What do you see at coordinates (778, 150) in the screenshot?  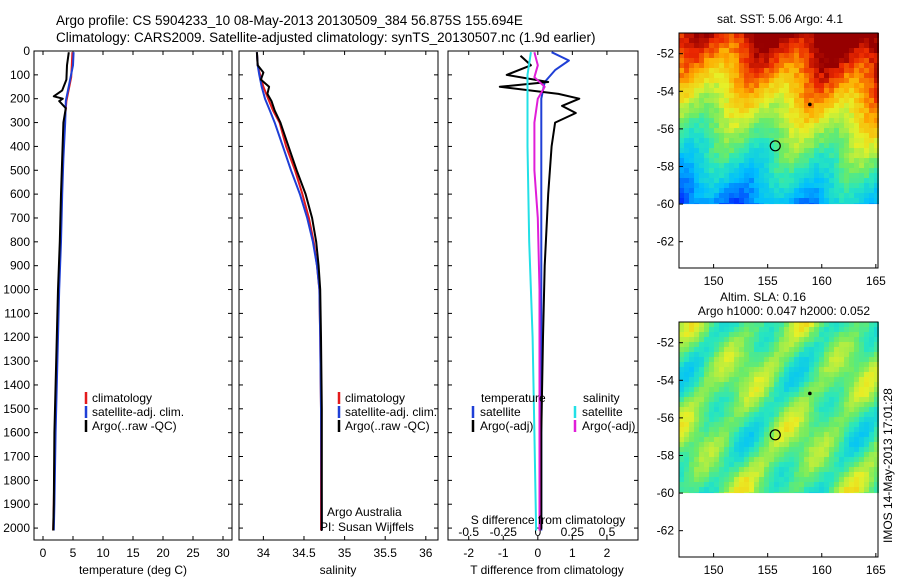 I see `sst-map-frame` at bounding box center [778, 150].